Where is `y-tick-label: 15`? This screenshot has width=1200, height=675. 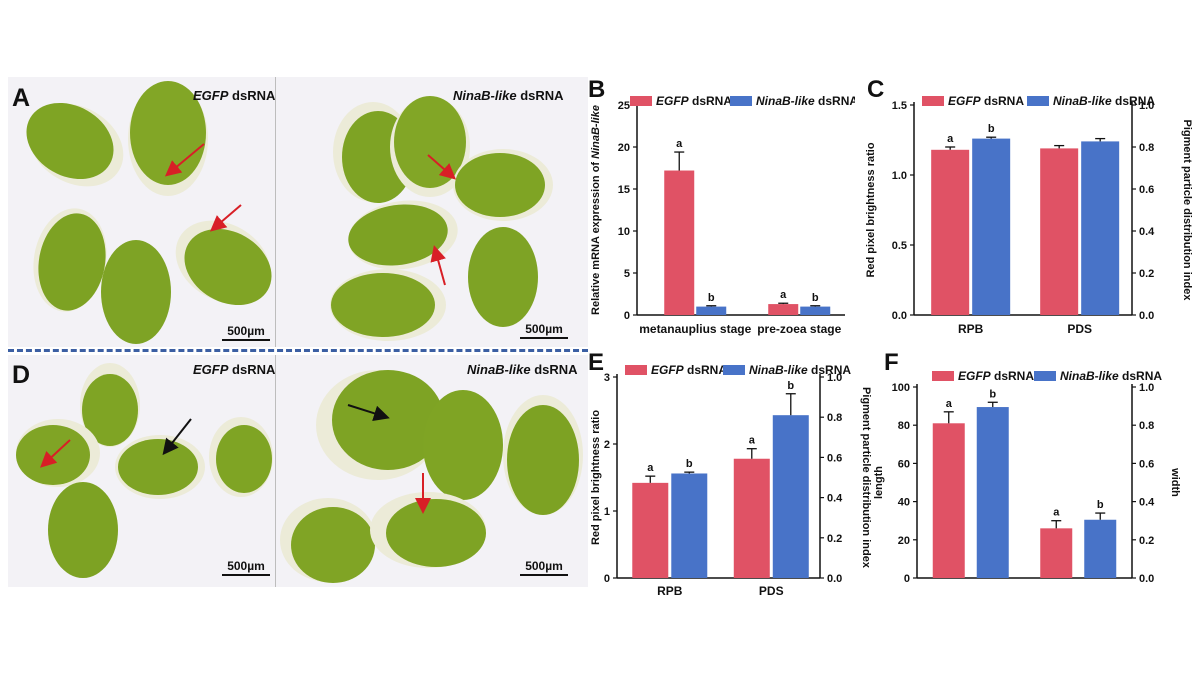
y-tick-label: 15 is located at coordinates (624, 190).